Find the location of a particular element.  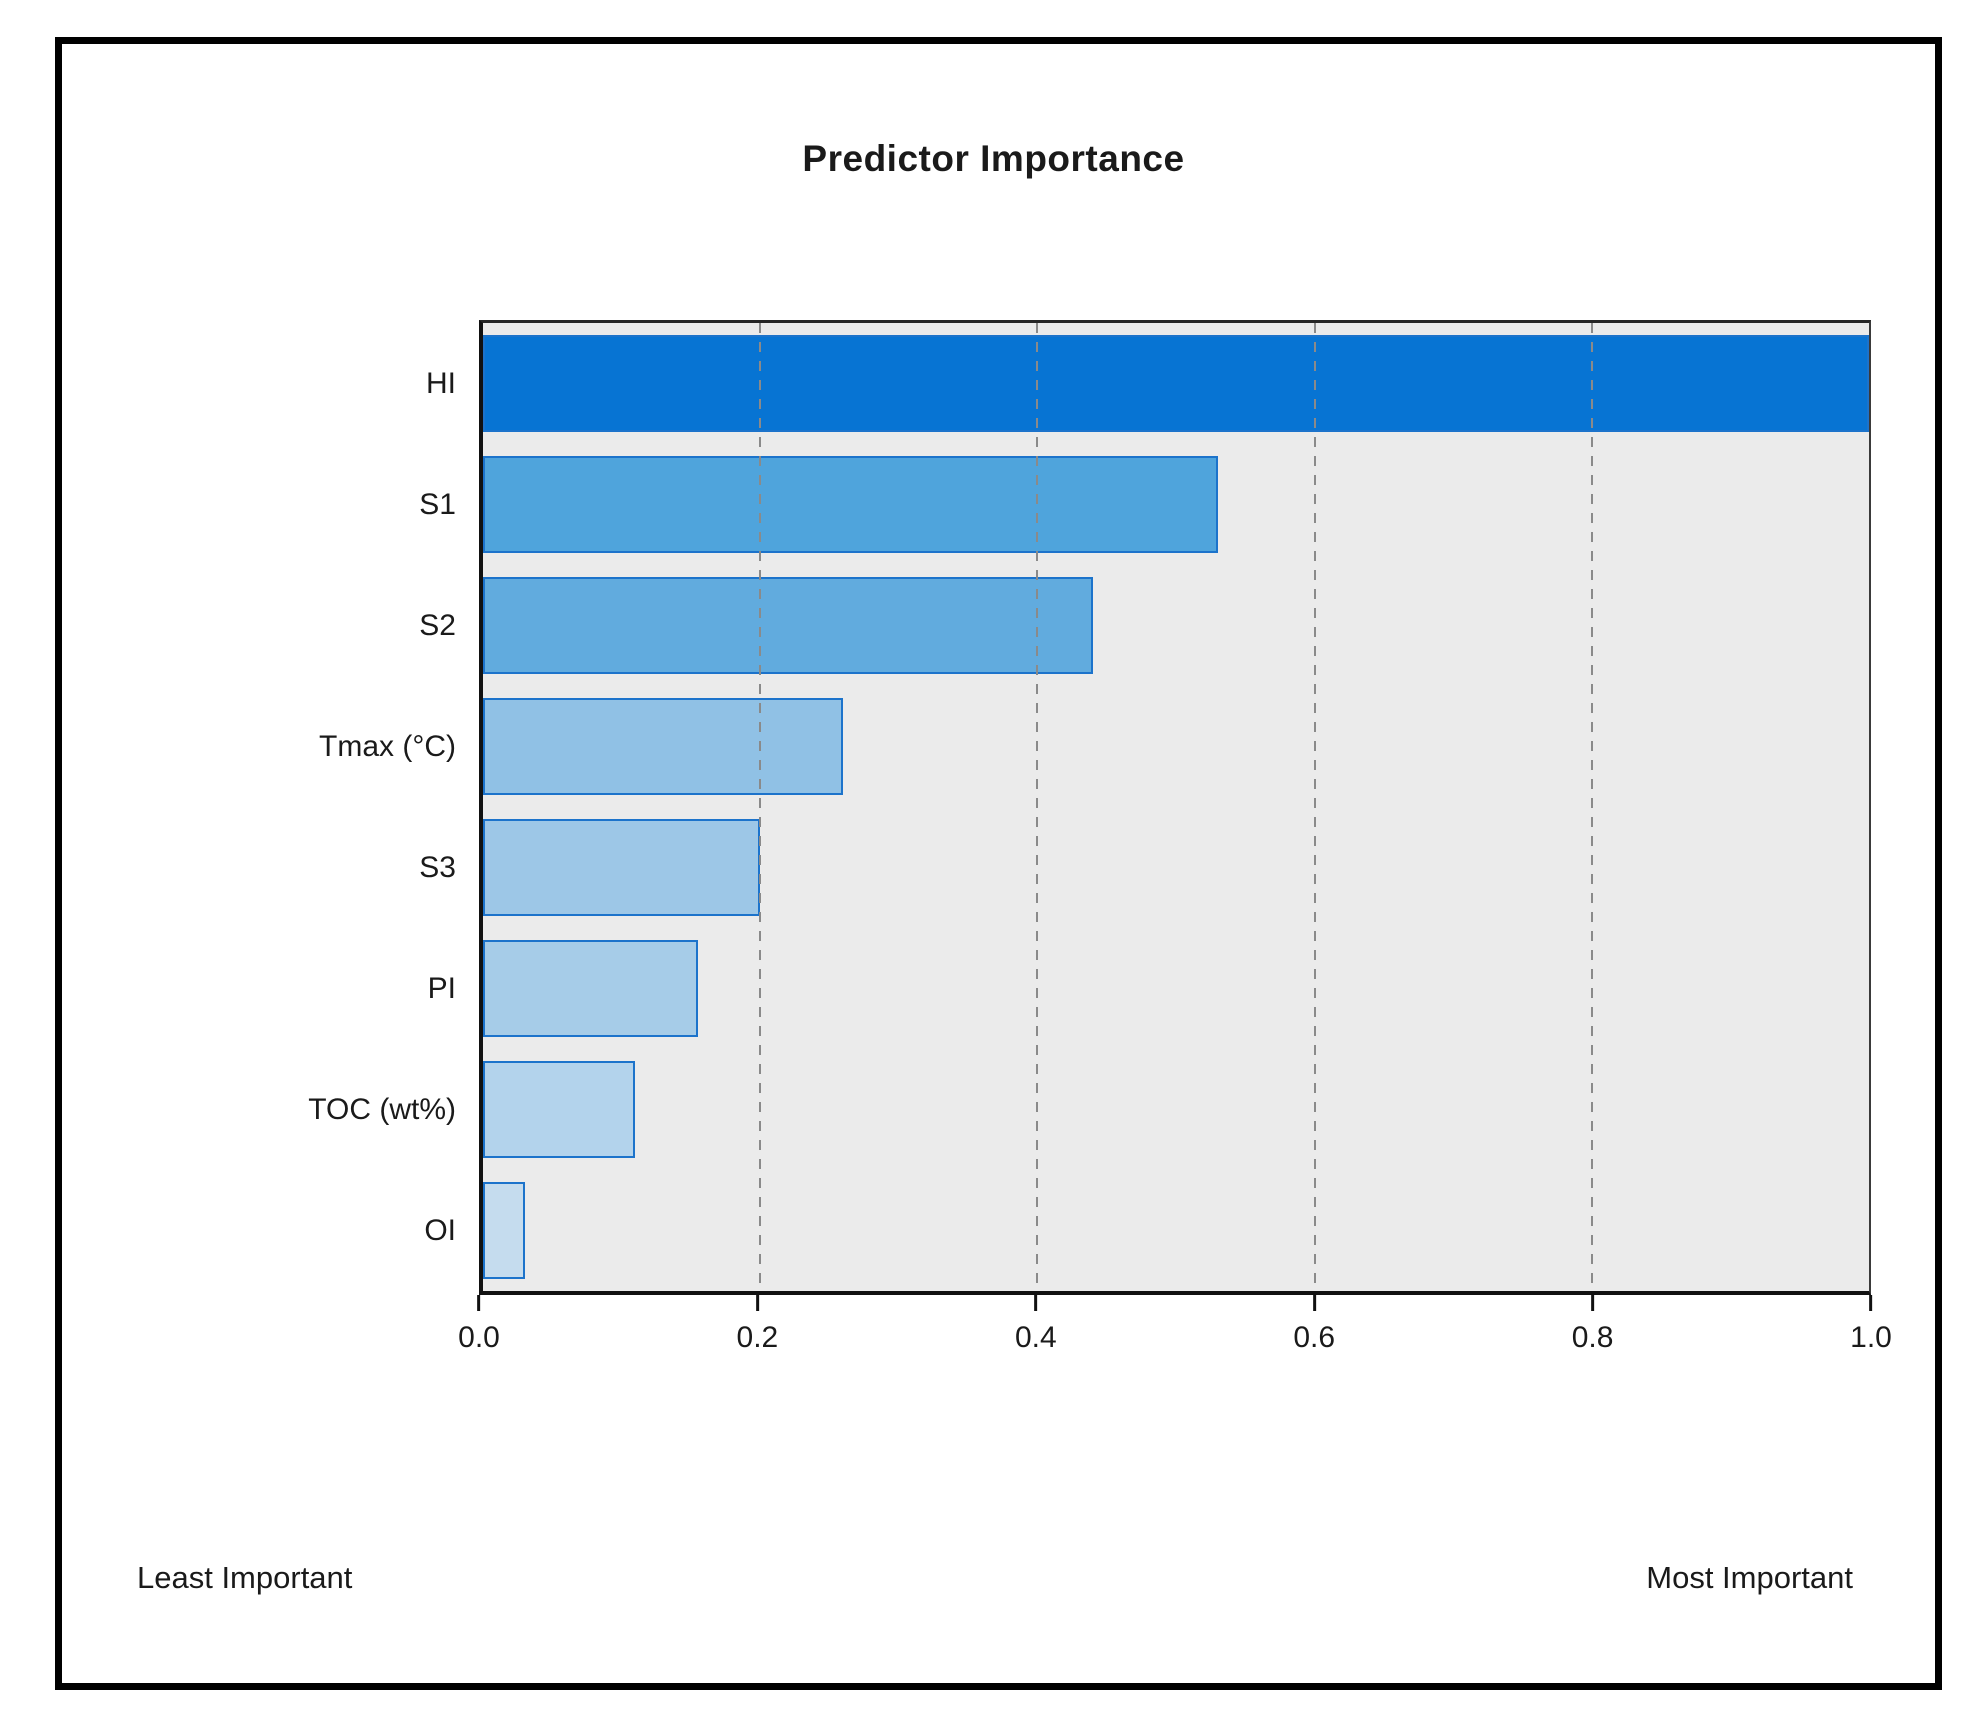

x-axis: 0.0 0.2 0.4 0.6 0.8 1.0 is located at coordinates (1175, 1335).